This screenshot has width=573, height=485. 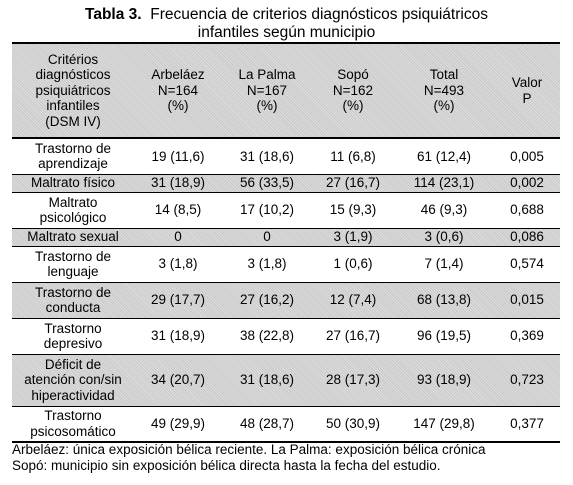 I want to click on cell-sopo: 3 (1,9), so click(x=353, y=237).